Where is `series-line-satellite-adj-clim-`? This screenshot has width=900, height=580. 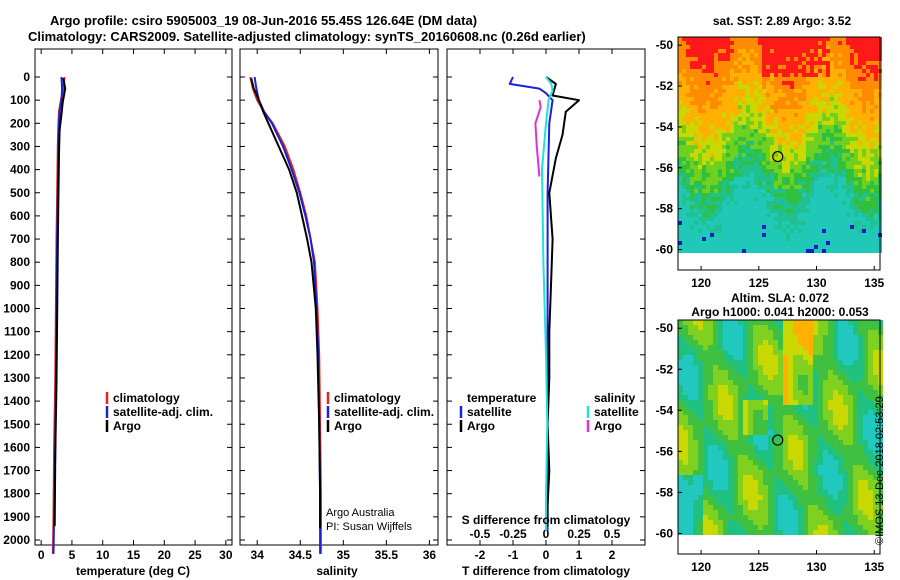 series-line-satellite-adj-clim- is located at coordinates (287, 315).